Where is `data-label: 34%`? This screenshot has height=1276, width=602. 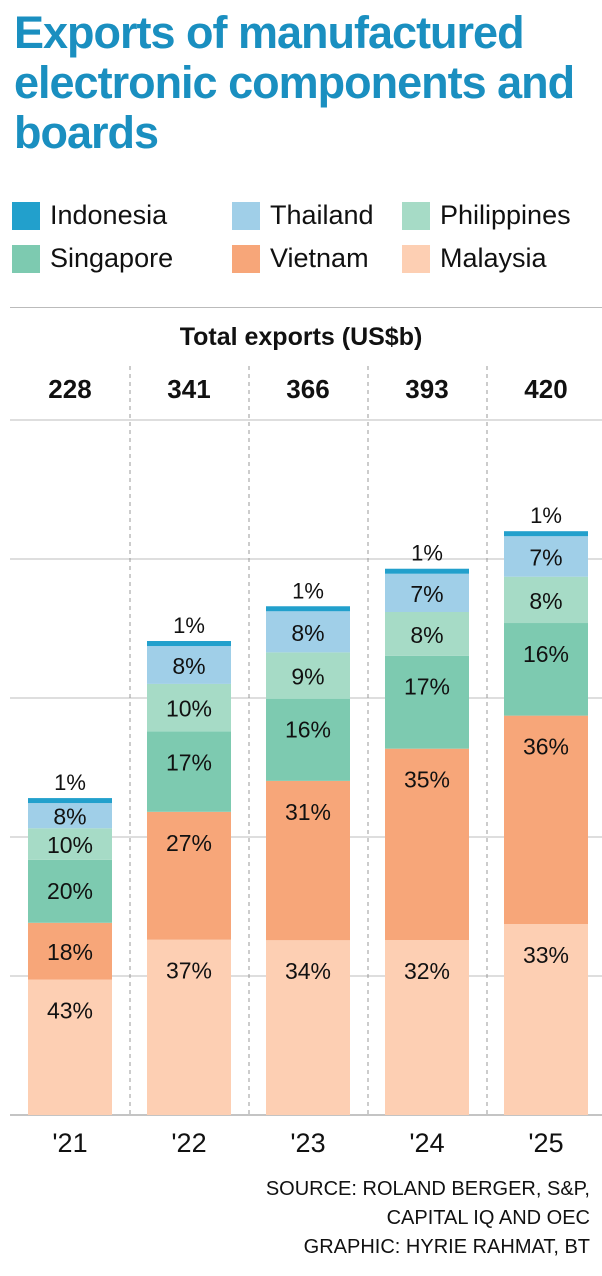
data-label: 34% is located at coordinates (308, 971).